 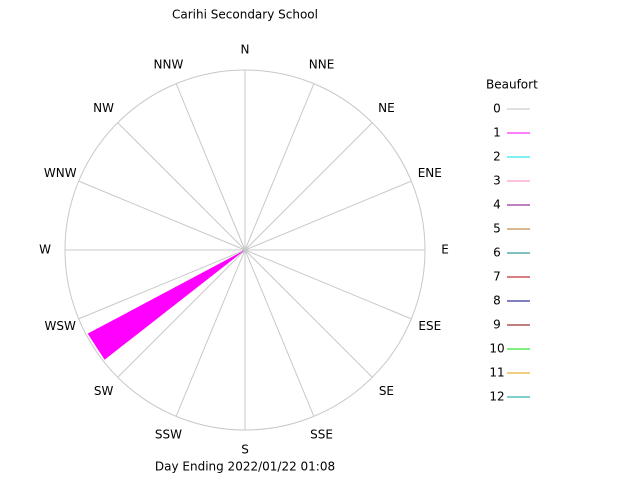 I want to click on chart-title: Carihi Secondary School, so click(x=245, y=15).